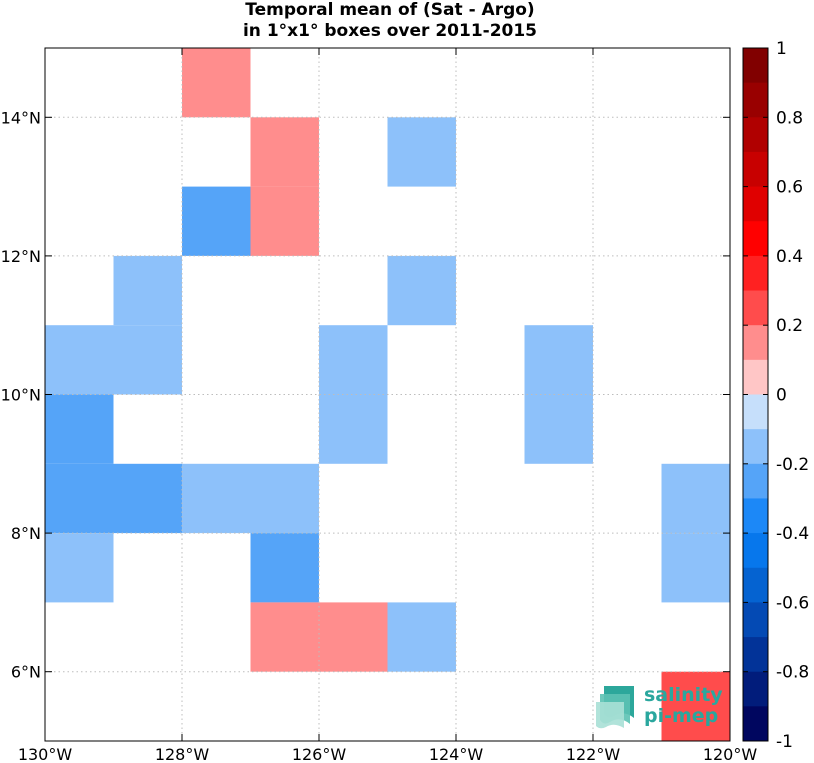  I want to click on x-tick-label: 128°W, so click(182, 754).